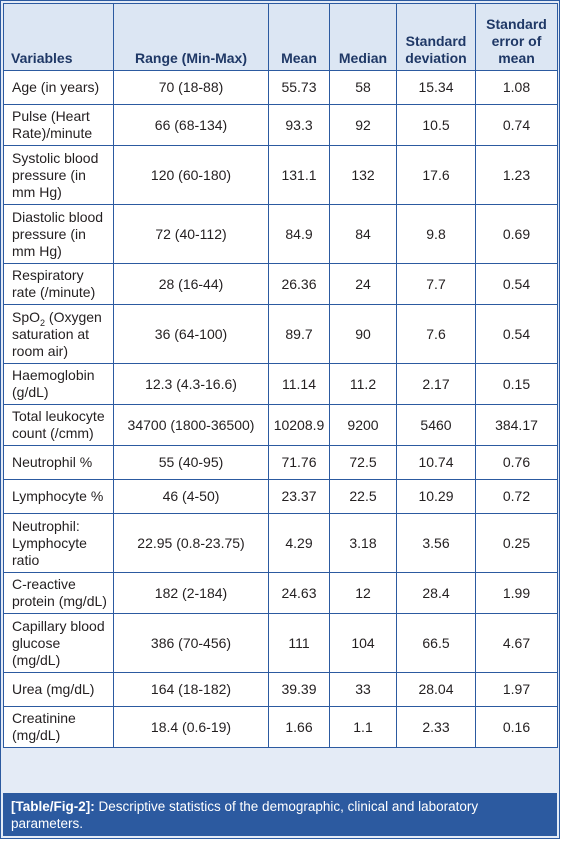 This screenshot has height=841, width=562. What do you see at coordinates (299, 593) in the screenshot?
I see `mean-cell: 24.63` at bounding box center [299, 593].